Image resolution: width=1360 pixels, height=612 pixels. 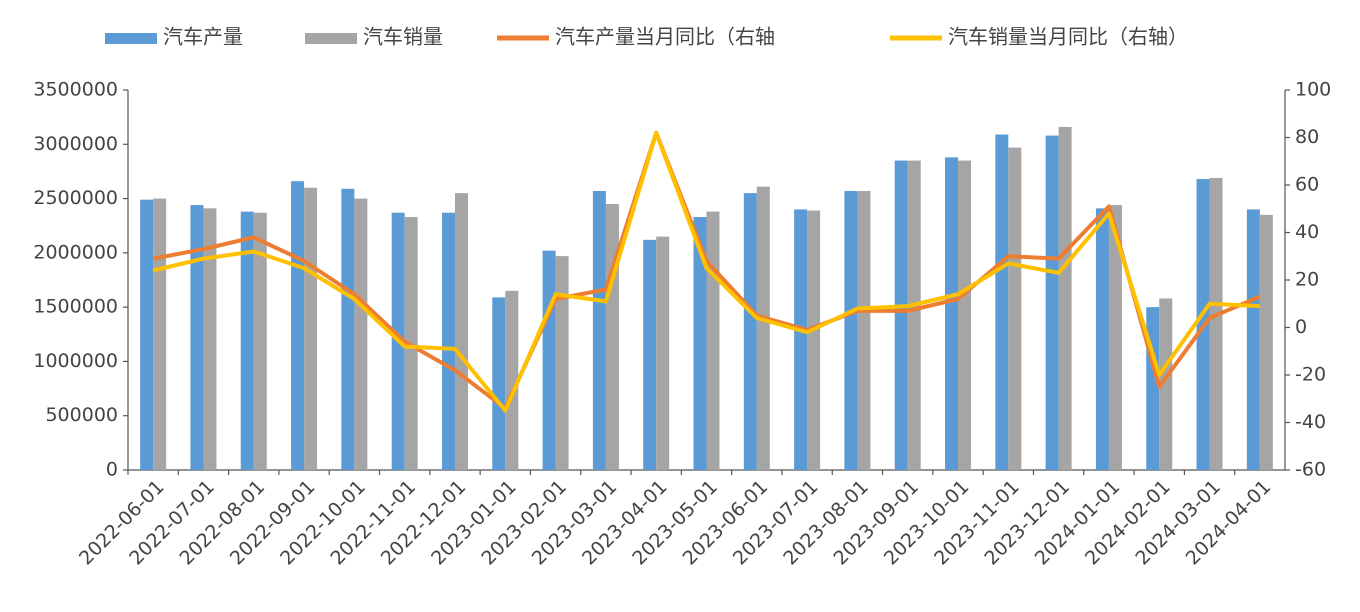 What do you see at coordinates (112, 470) in the screenshot?
I see `y-tick-label: 0` at bounding box center [112, 470].